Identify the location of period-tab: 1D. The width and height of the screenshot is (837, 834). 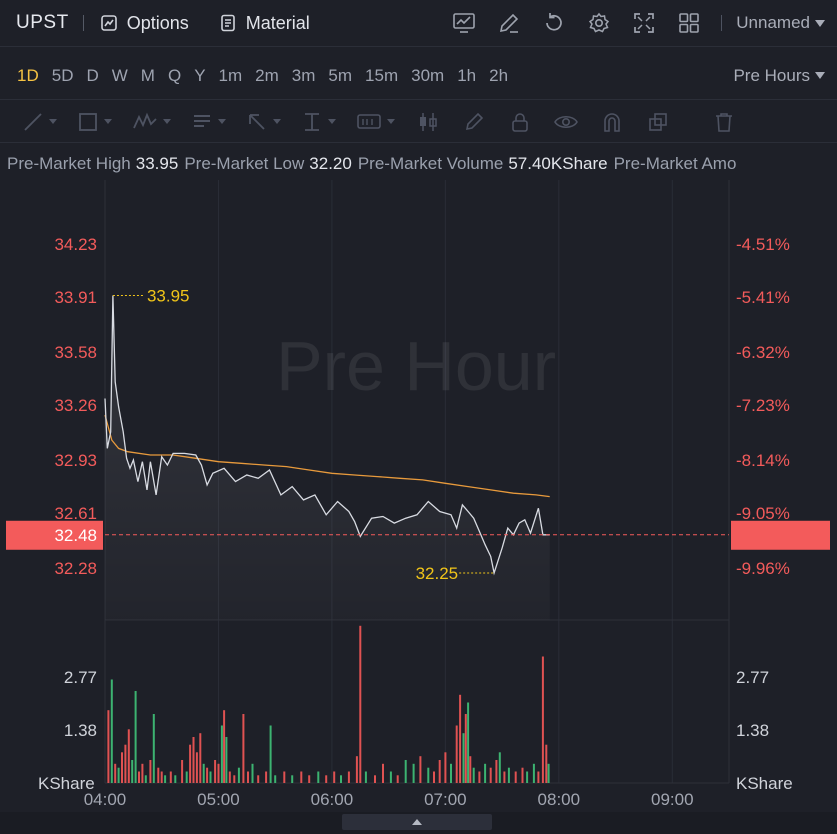
(28, 75).